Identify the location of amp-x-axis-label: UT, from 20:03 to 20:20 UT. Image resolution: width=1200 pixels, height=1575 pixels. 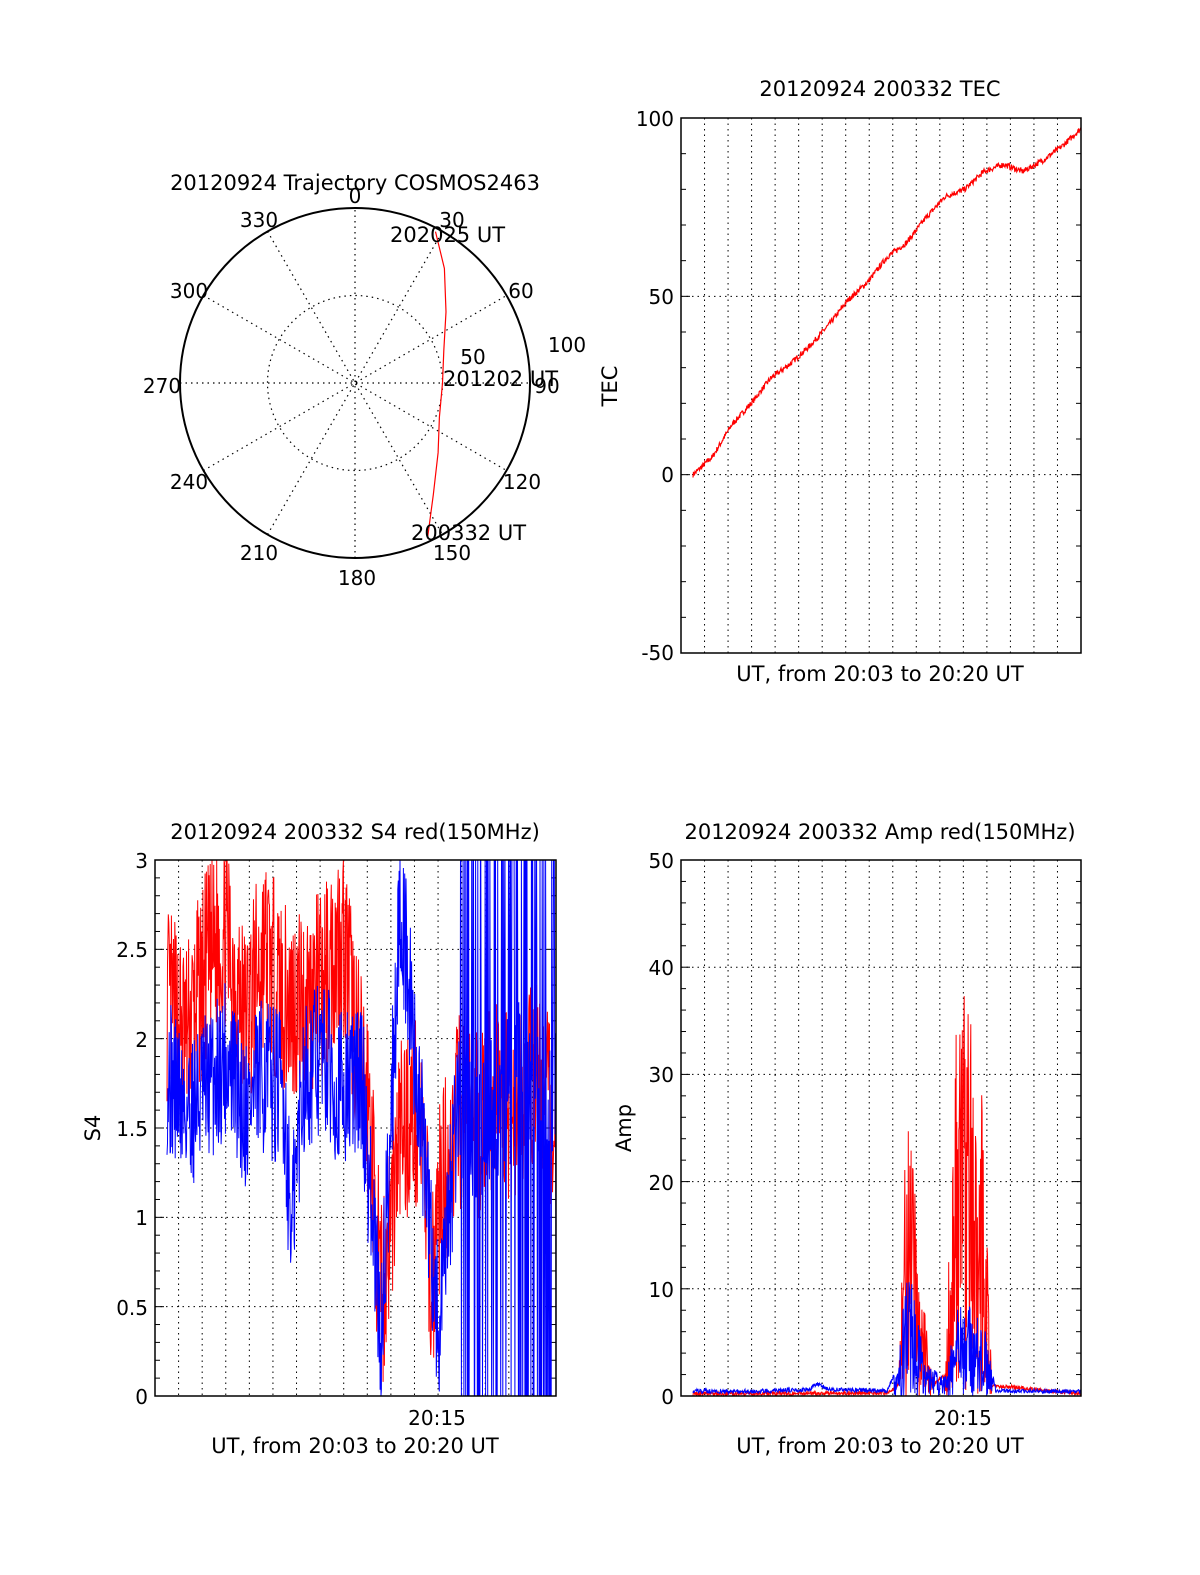
(880, 1446).